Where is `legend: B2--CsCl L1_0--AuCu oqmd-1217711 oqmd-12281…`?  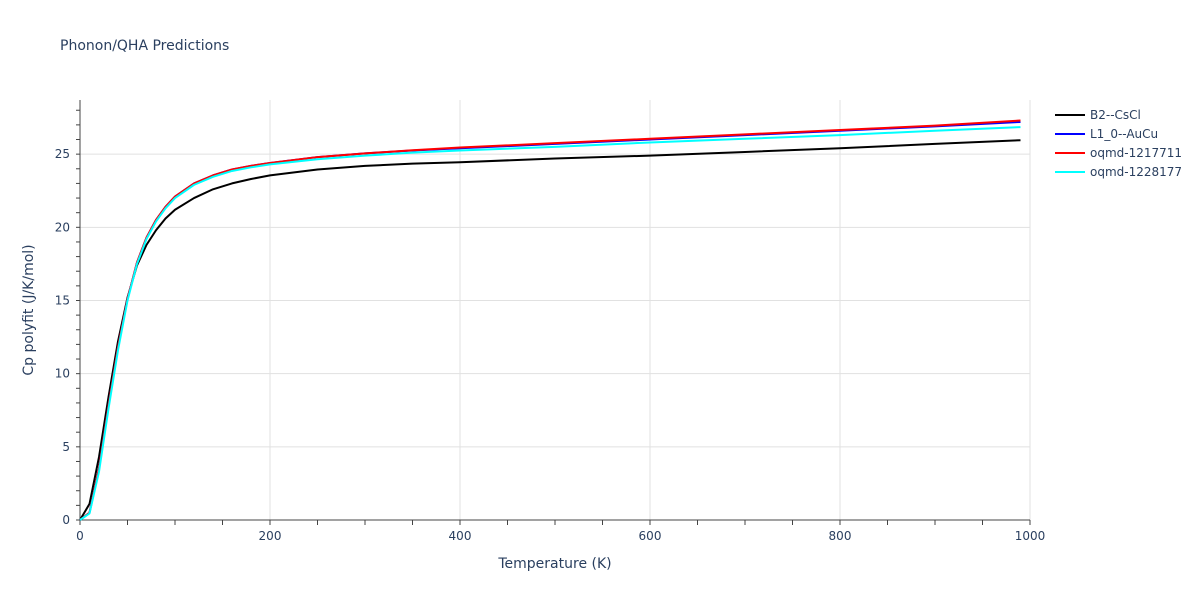 legend: B2--CsCl L1_0--AuCu oqmd-1217711 oqmd-12281… is located at coordinates (1118, 143).